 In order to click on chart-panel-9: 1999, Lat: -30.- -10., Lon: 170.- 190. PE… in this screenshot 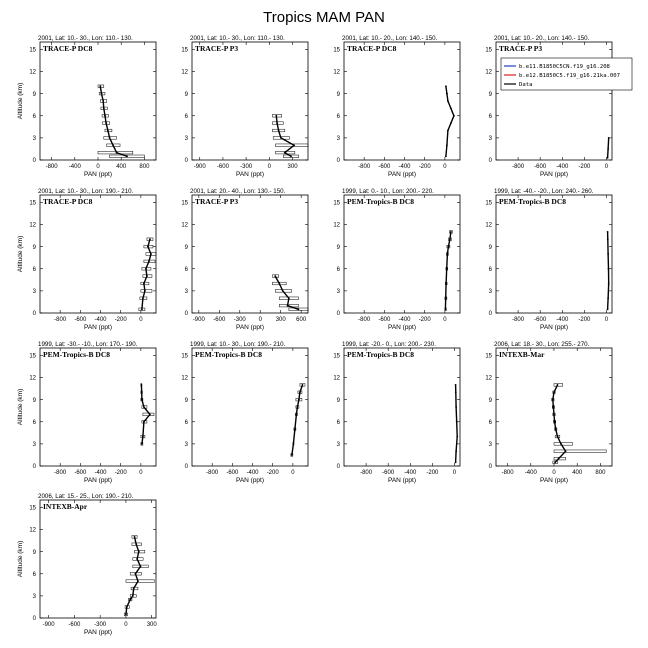, I will do `click(87, 412)`.